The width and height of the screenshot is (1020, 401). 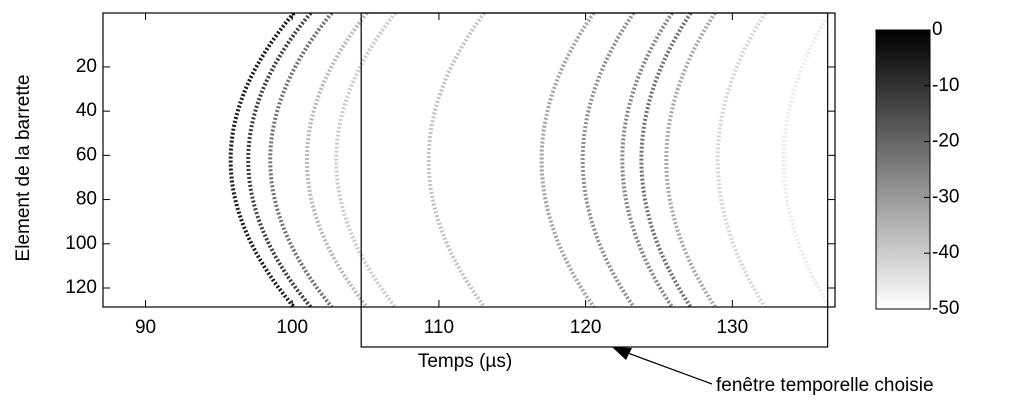 I want to click on x-tick-label: 110, so click(x=439, y=327).